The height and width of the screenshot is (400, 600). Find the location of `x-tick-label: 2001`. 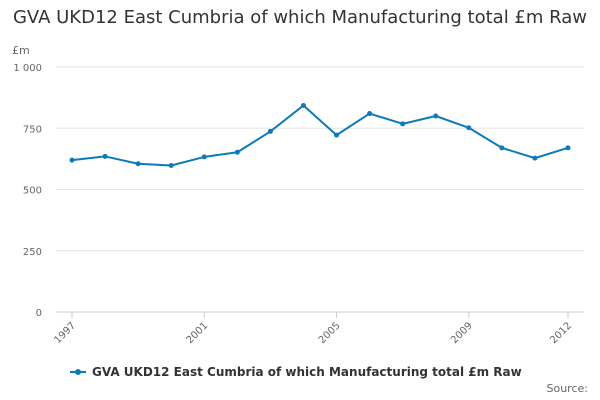

x-tick-label: 2001 is located at coordinates (198, 333).